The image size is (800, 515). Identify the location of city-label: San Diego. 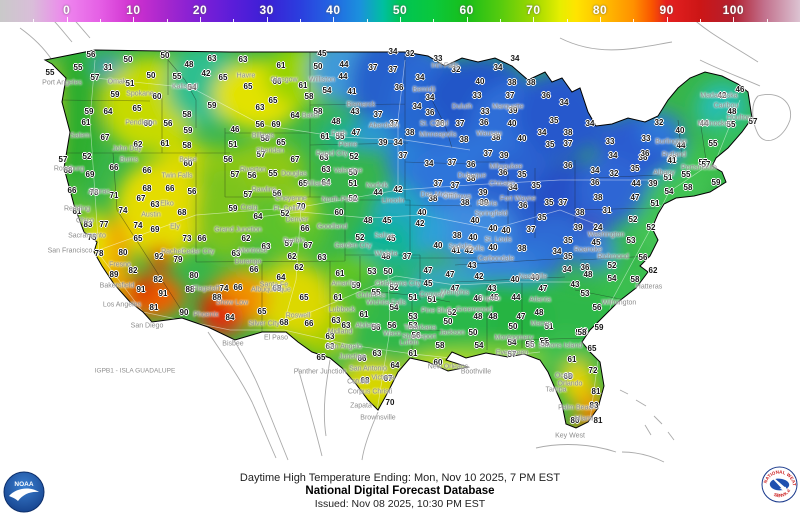
(147, 326).